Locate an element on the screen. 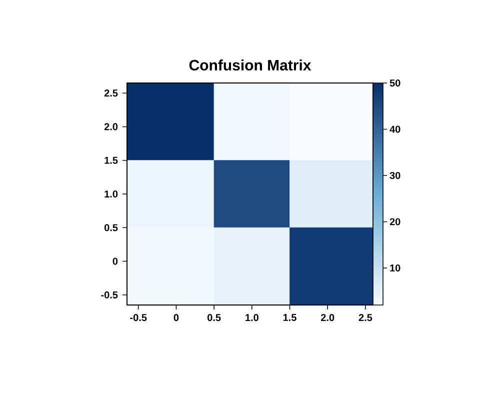 The height and width of the screenshot is (400, 500). y-tick-label: 0 is located at coordinates (115, 261).